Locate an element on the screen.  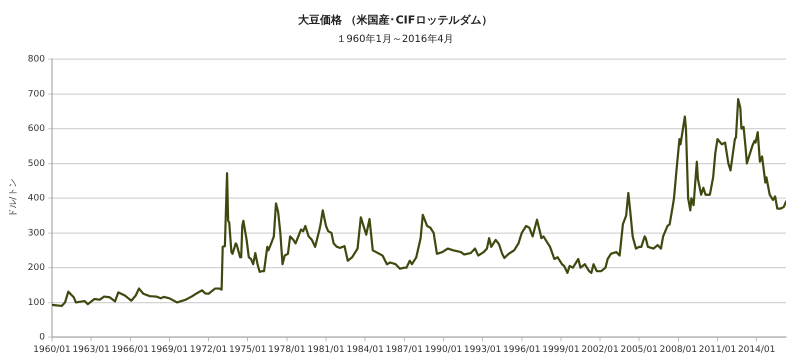
x-tick-label: 1966/01 is located at coordinates (130, 349).